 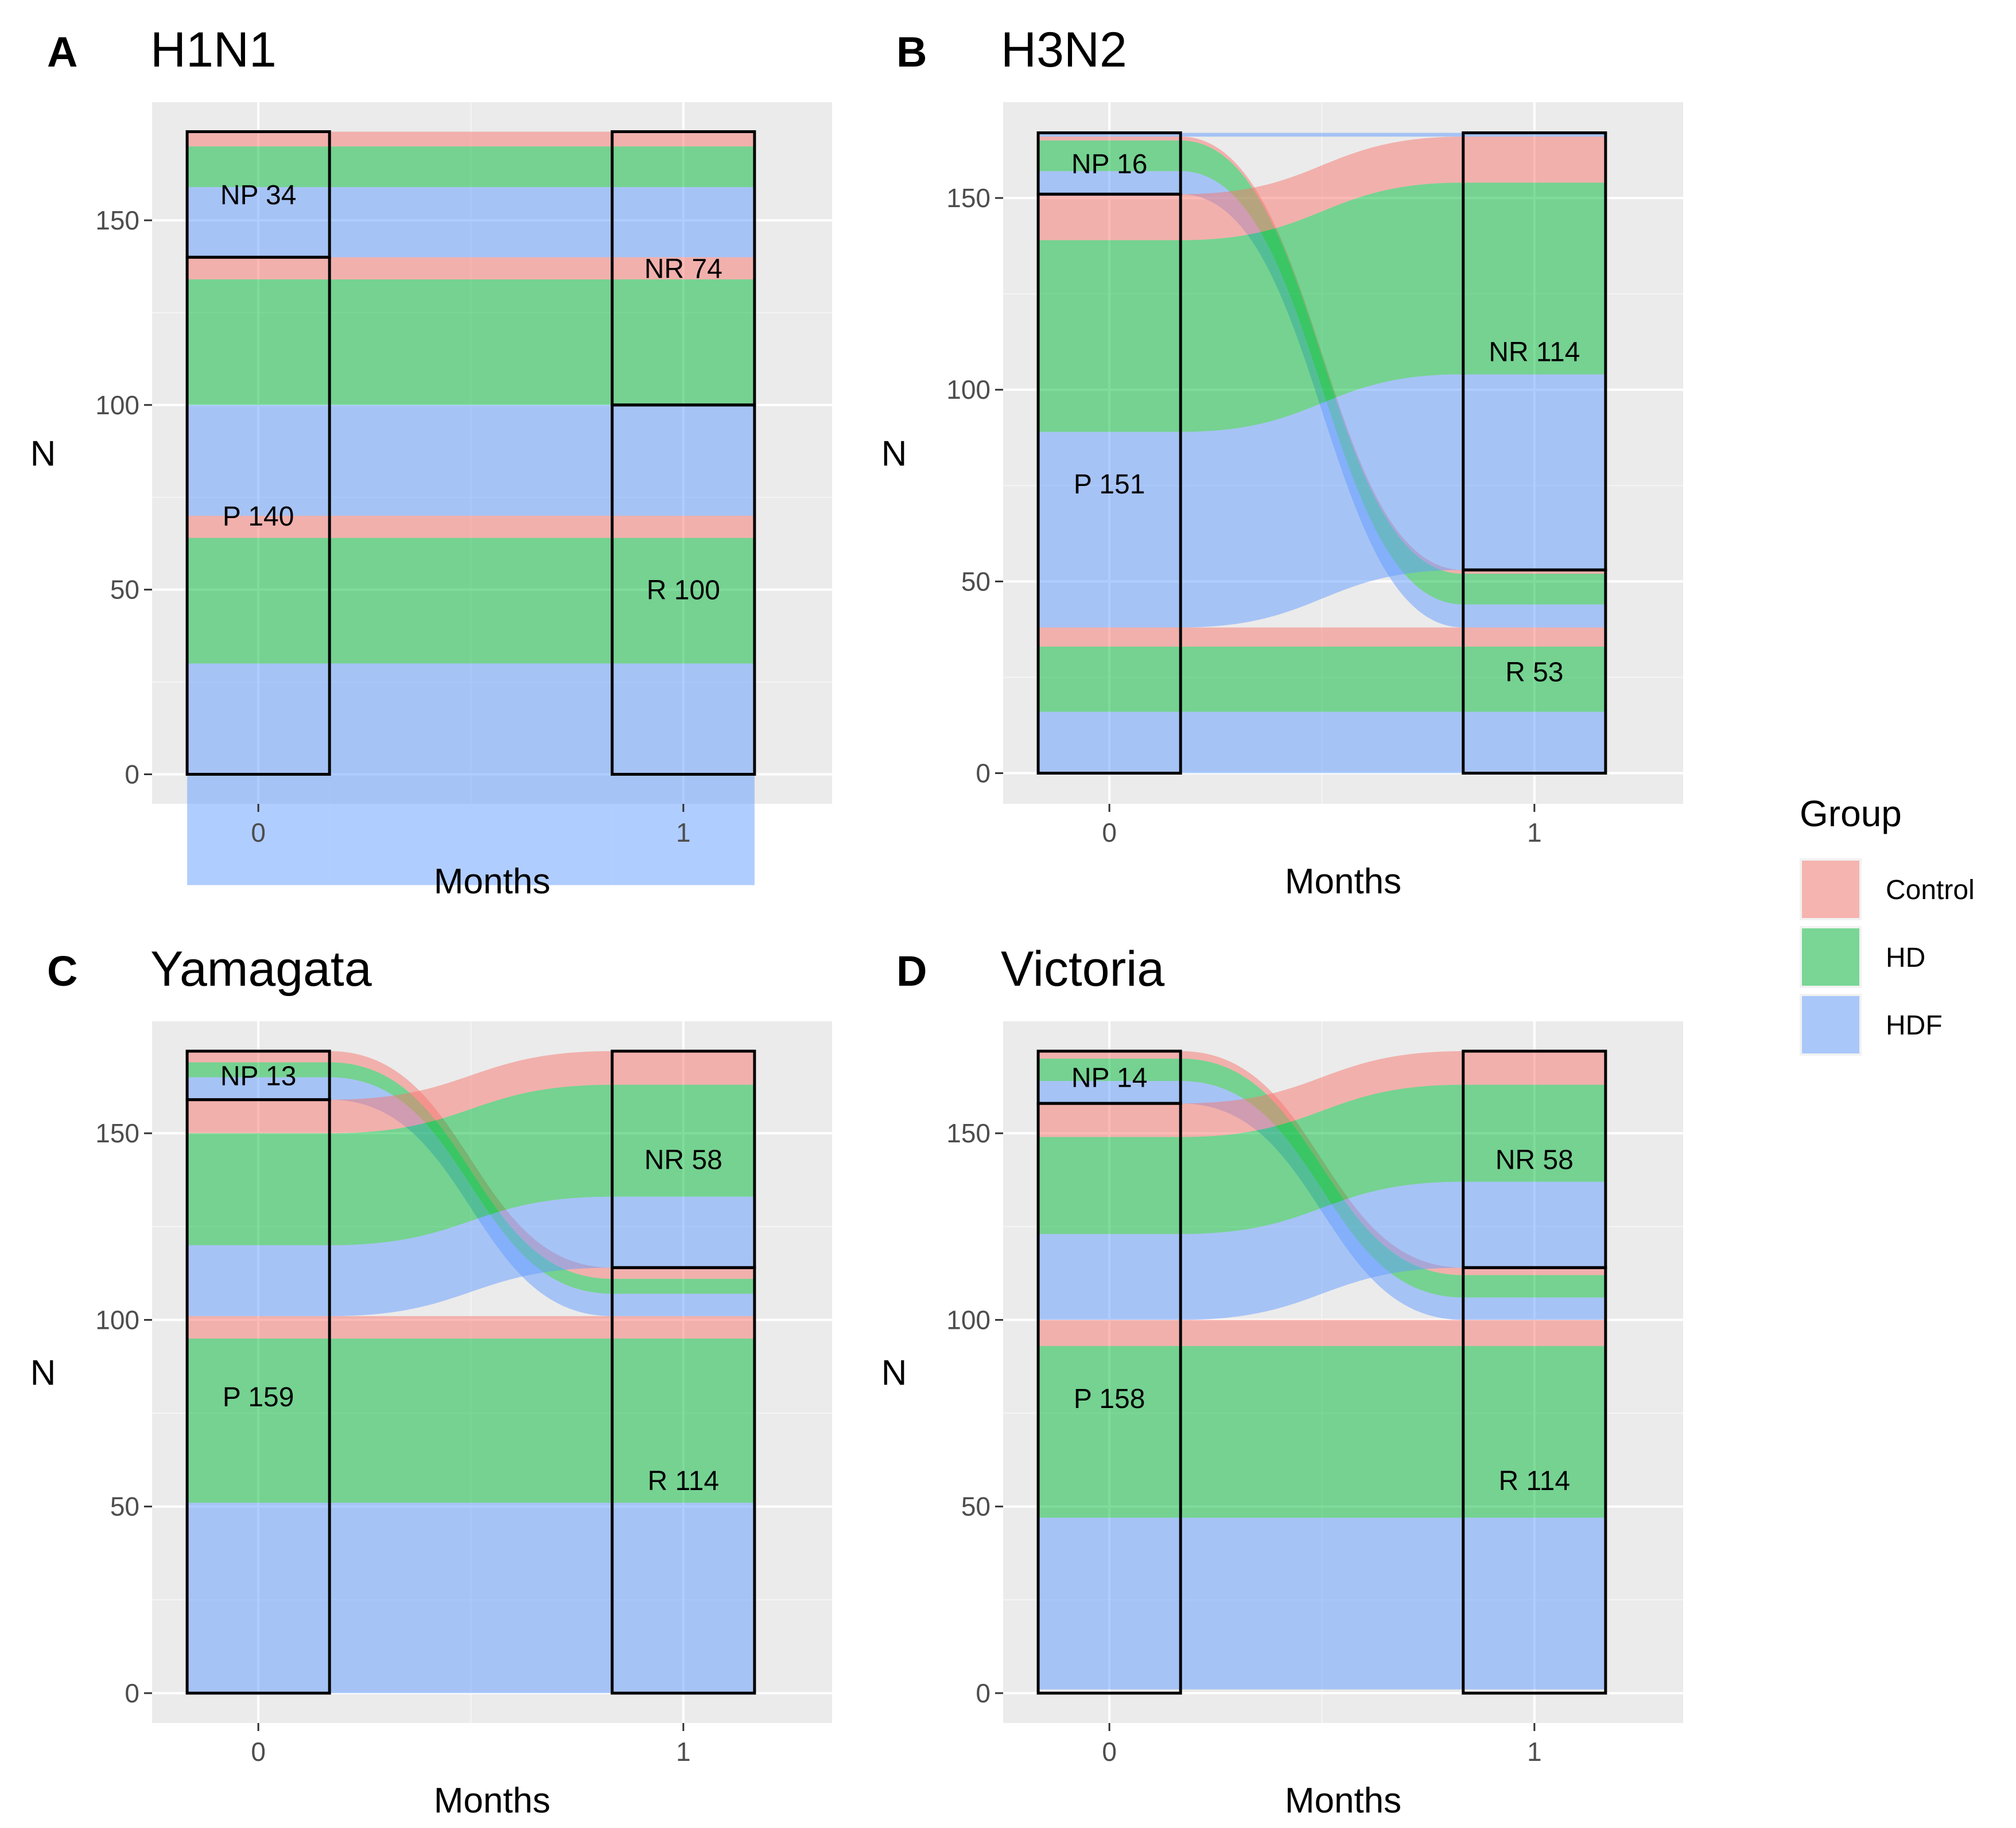 I want to click on stratum-label: R 114, so click(x=1535, y=1481).